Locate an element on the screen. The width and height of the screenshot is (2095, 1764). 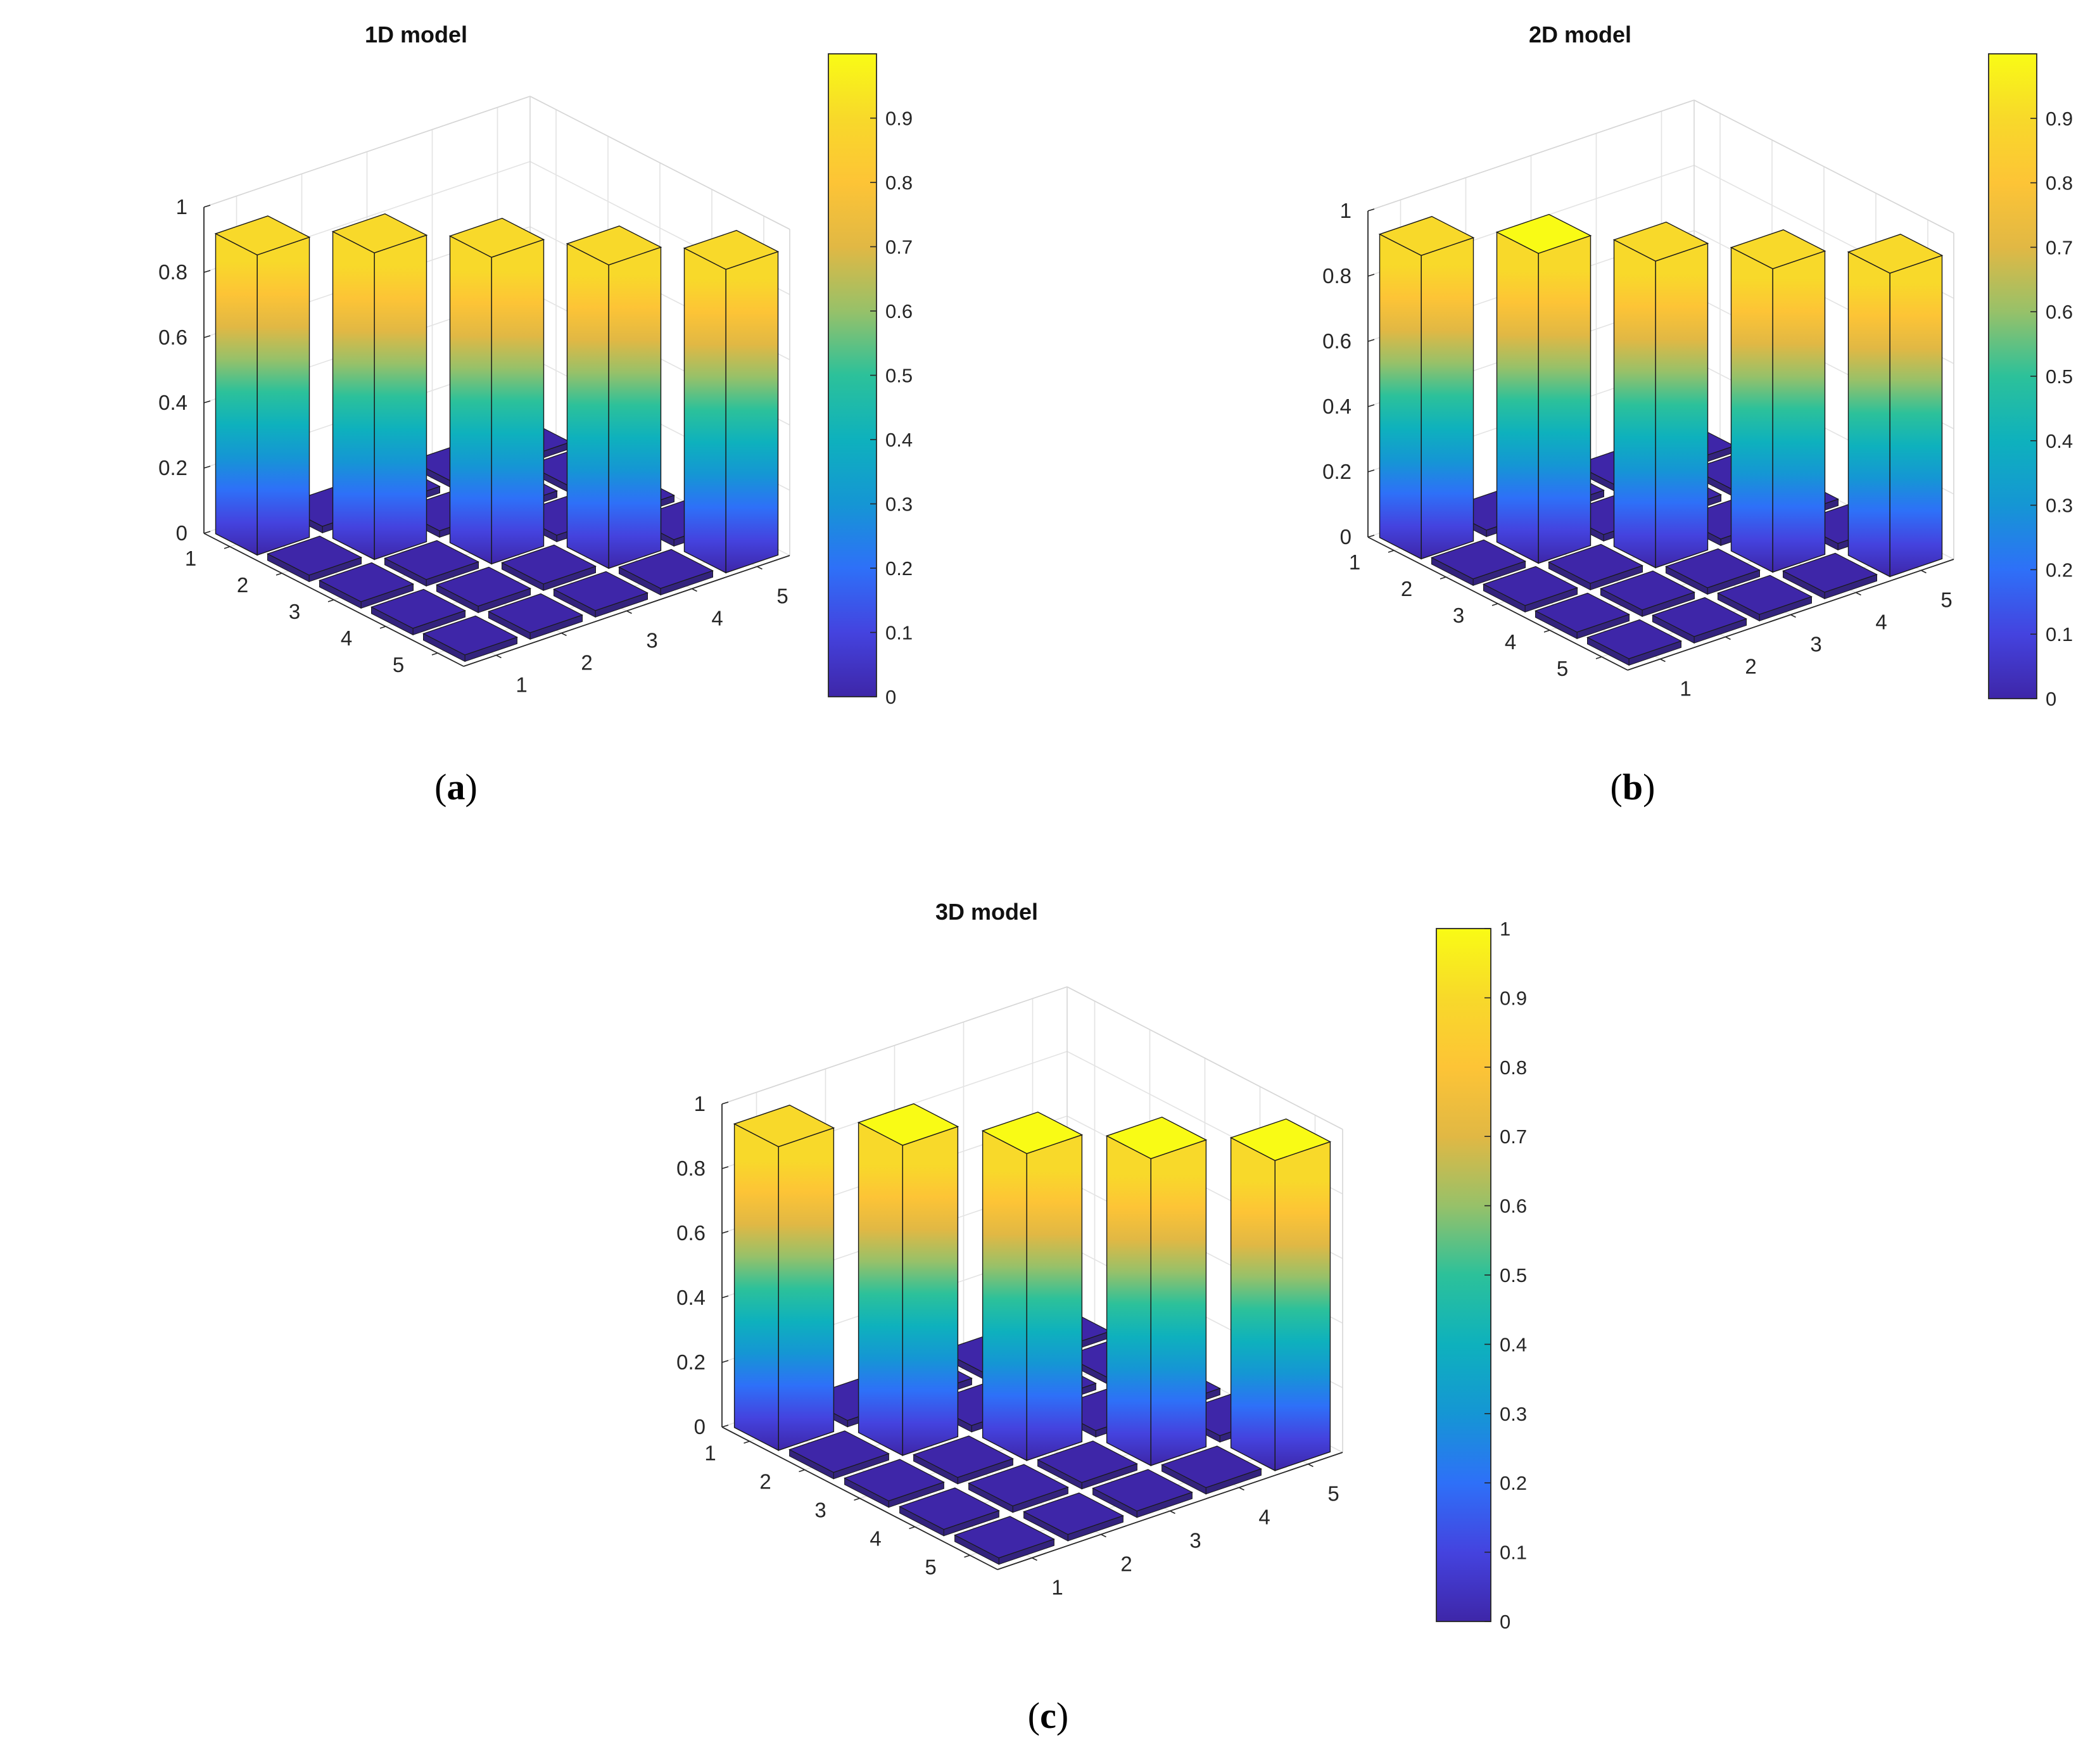
colorbar: 0 0.1 0.2 0.3 0.4 0.5 0.6 0.7 0.8 0.9 1 is located at coordinates (1481, 1275).